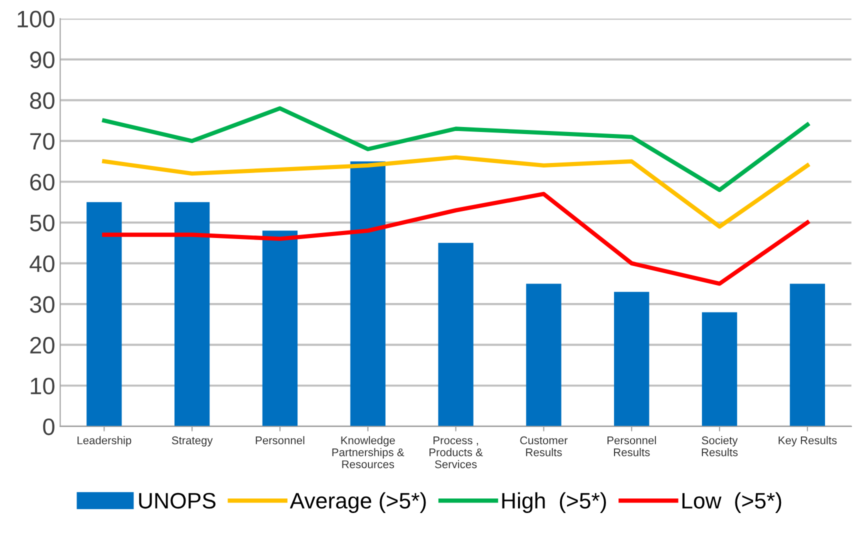 The width and height of the screenshot is (860, 533). Describe the element at coordinates (456, 452) in the screenshot. I see `x-tick-label: Process , Products & Services` at that location.